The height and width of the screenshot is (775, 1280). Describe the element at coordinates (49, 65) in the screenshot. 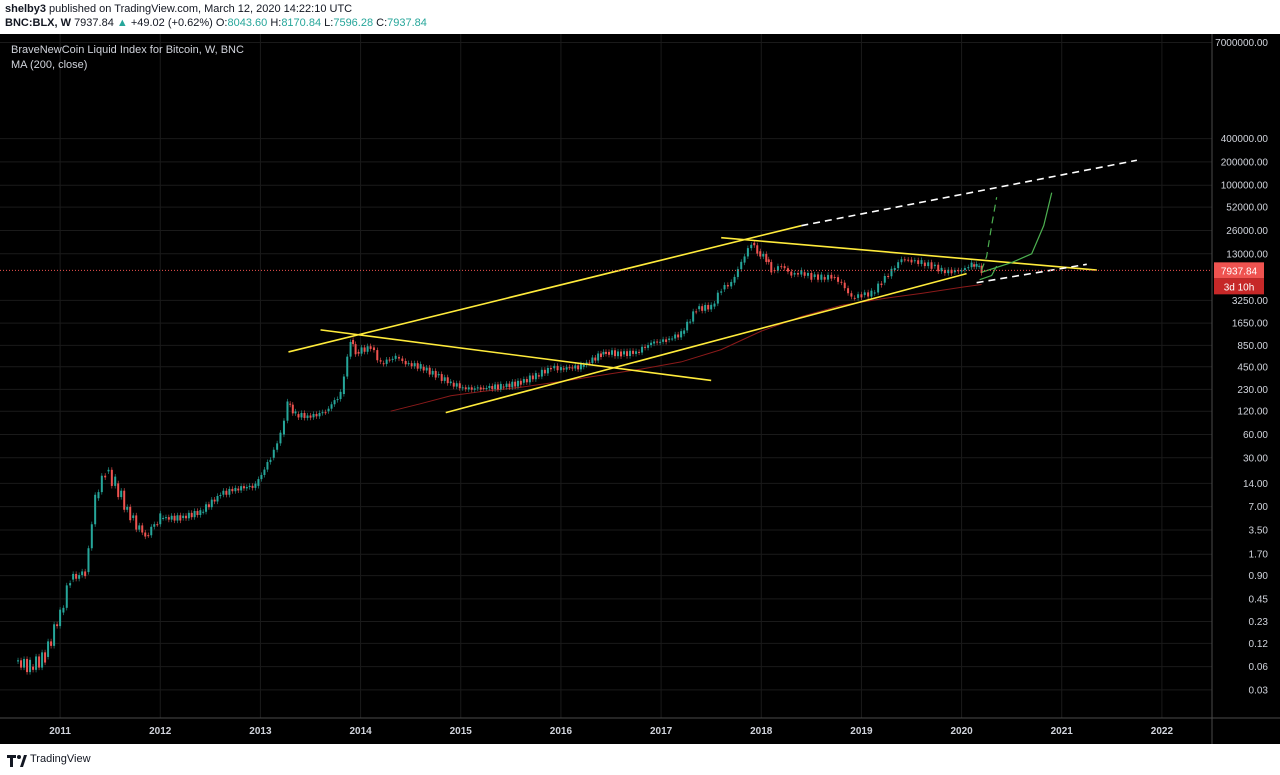

I see `legend-indicator: MA (200, close)` at that location.